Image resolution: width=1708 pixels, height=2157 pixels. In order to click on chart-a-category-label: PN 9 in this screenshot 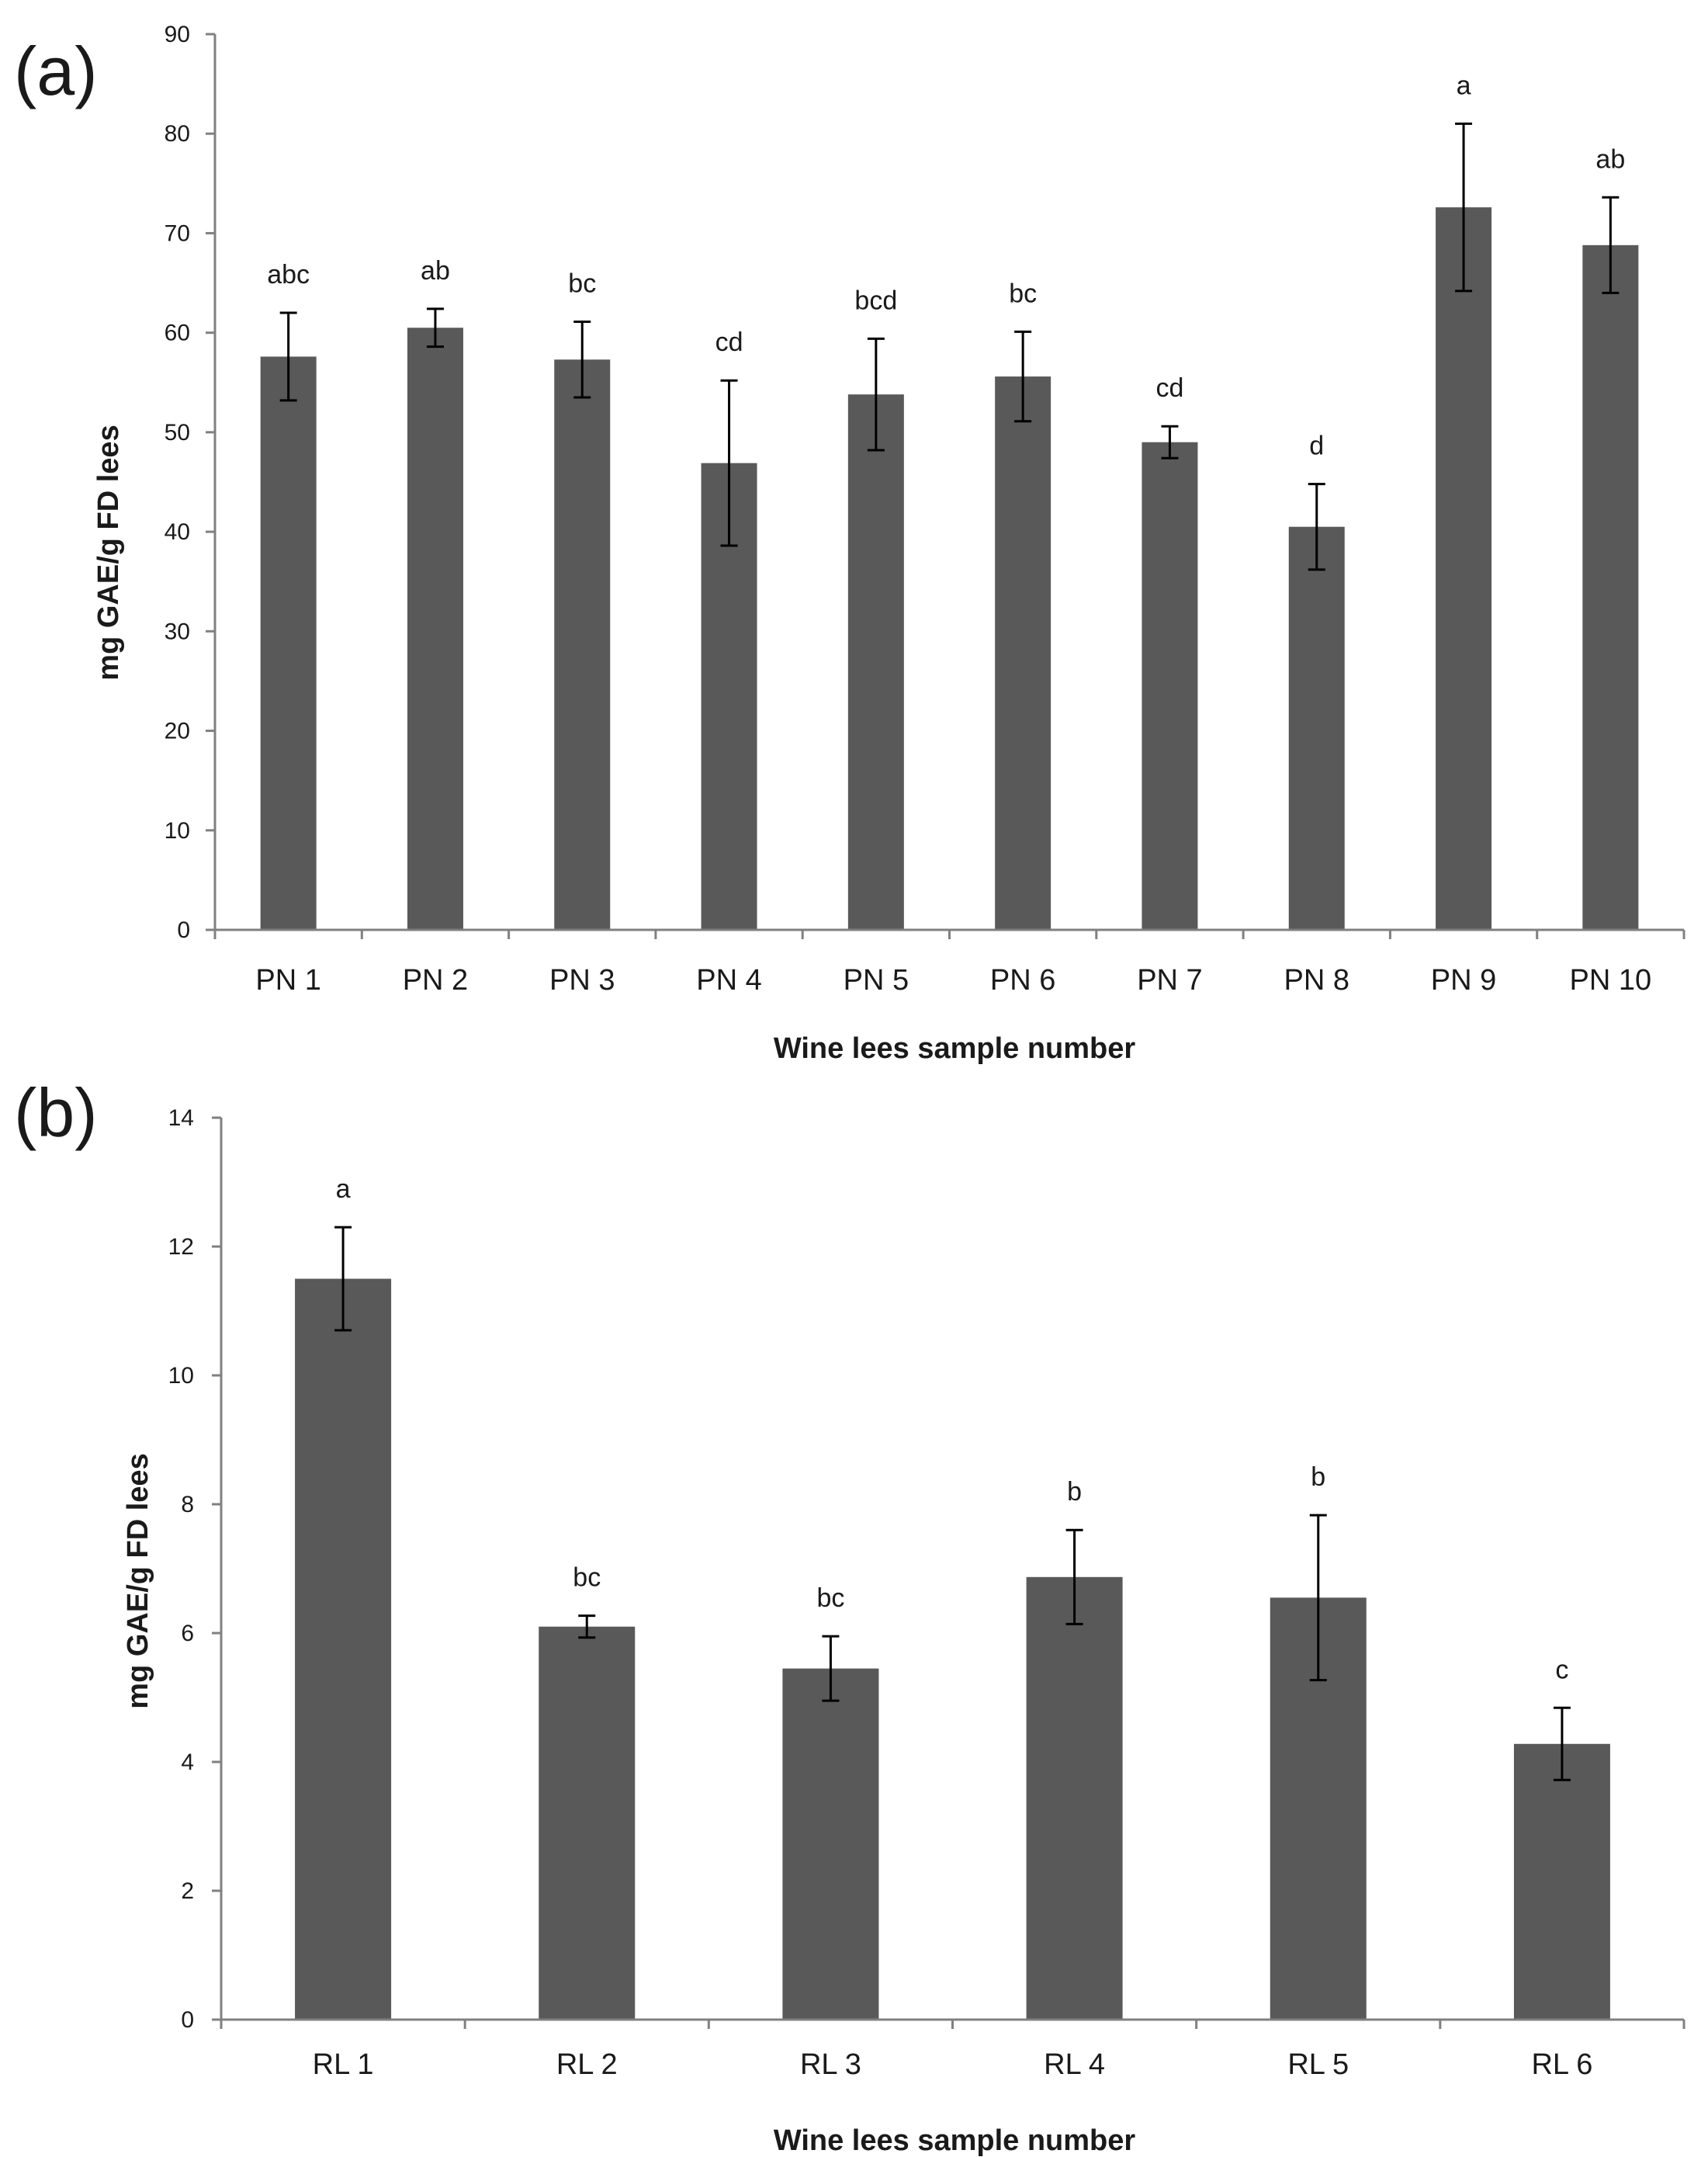, I will do `click(1463, 980)`.